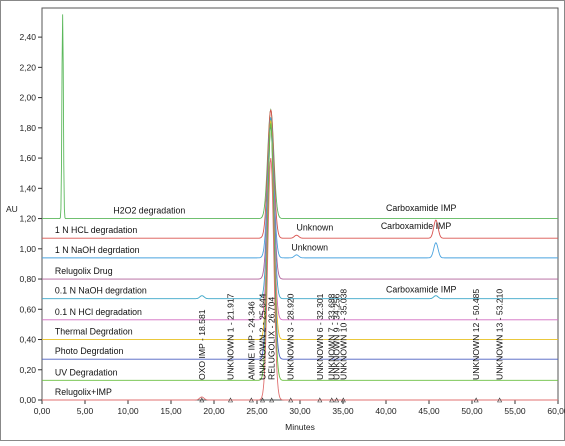 This screenshot has width=565, height=446. I want to click on y-tick-label: 2,20, so click(27, 67).